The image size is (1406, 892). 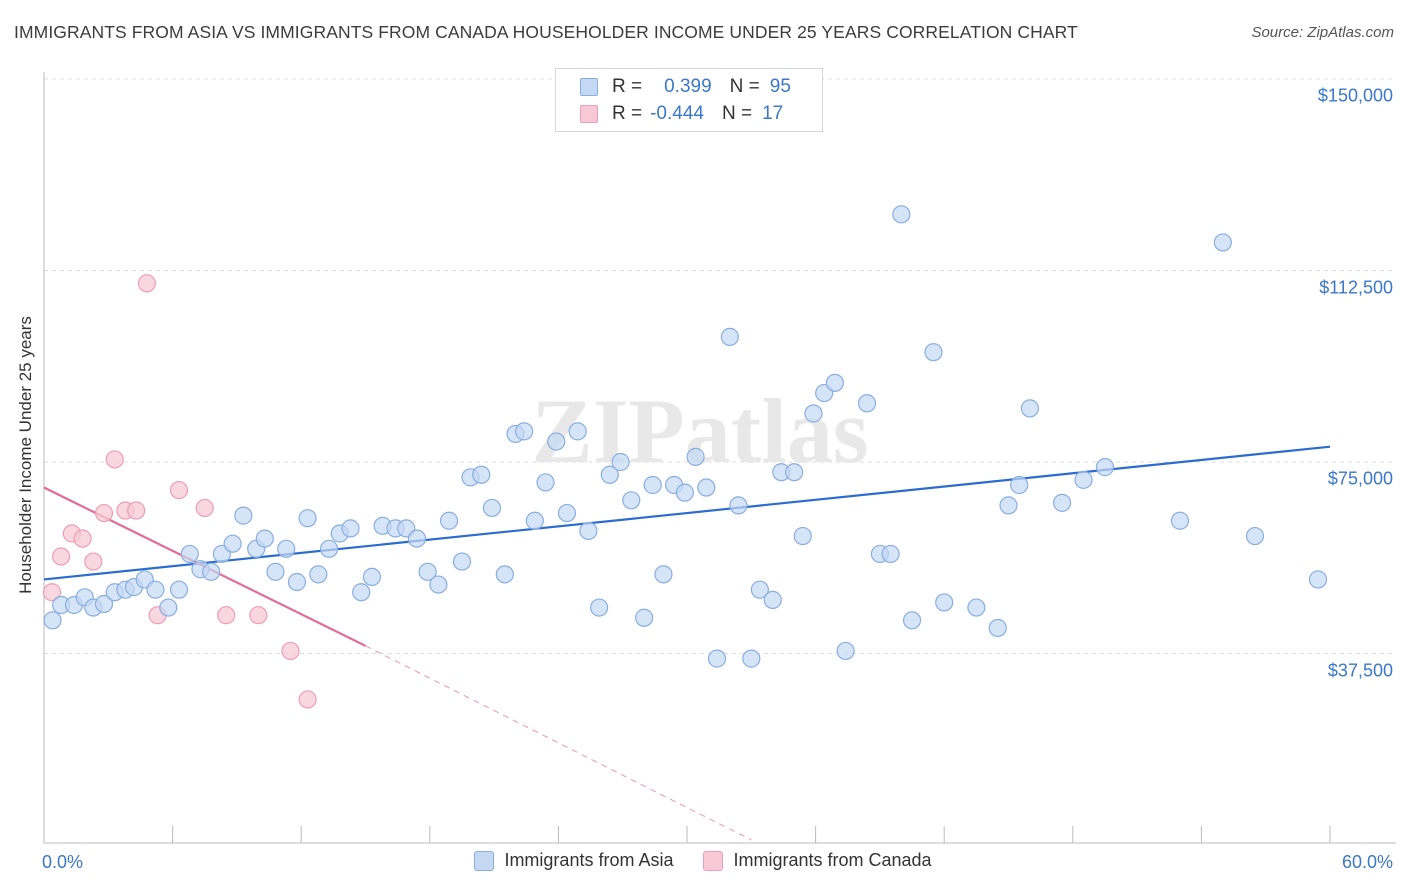 What do you see at coordinates (589, 114) in the screenshot?
I see `canada-swatch` at bounding box center [589, 114].